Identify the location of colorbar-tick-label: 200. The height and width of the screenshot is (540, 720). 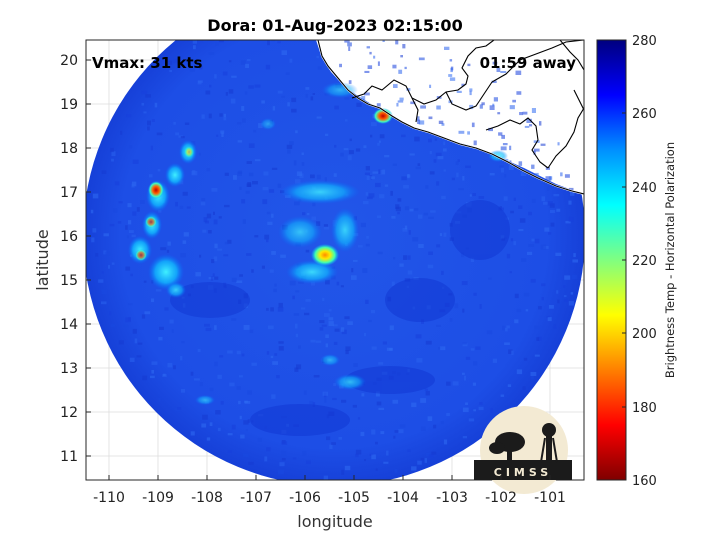
(644, 334).